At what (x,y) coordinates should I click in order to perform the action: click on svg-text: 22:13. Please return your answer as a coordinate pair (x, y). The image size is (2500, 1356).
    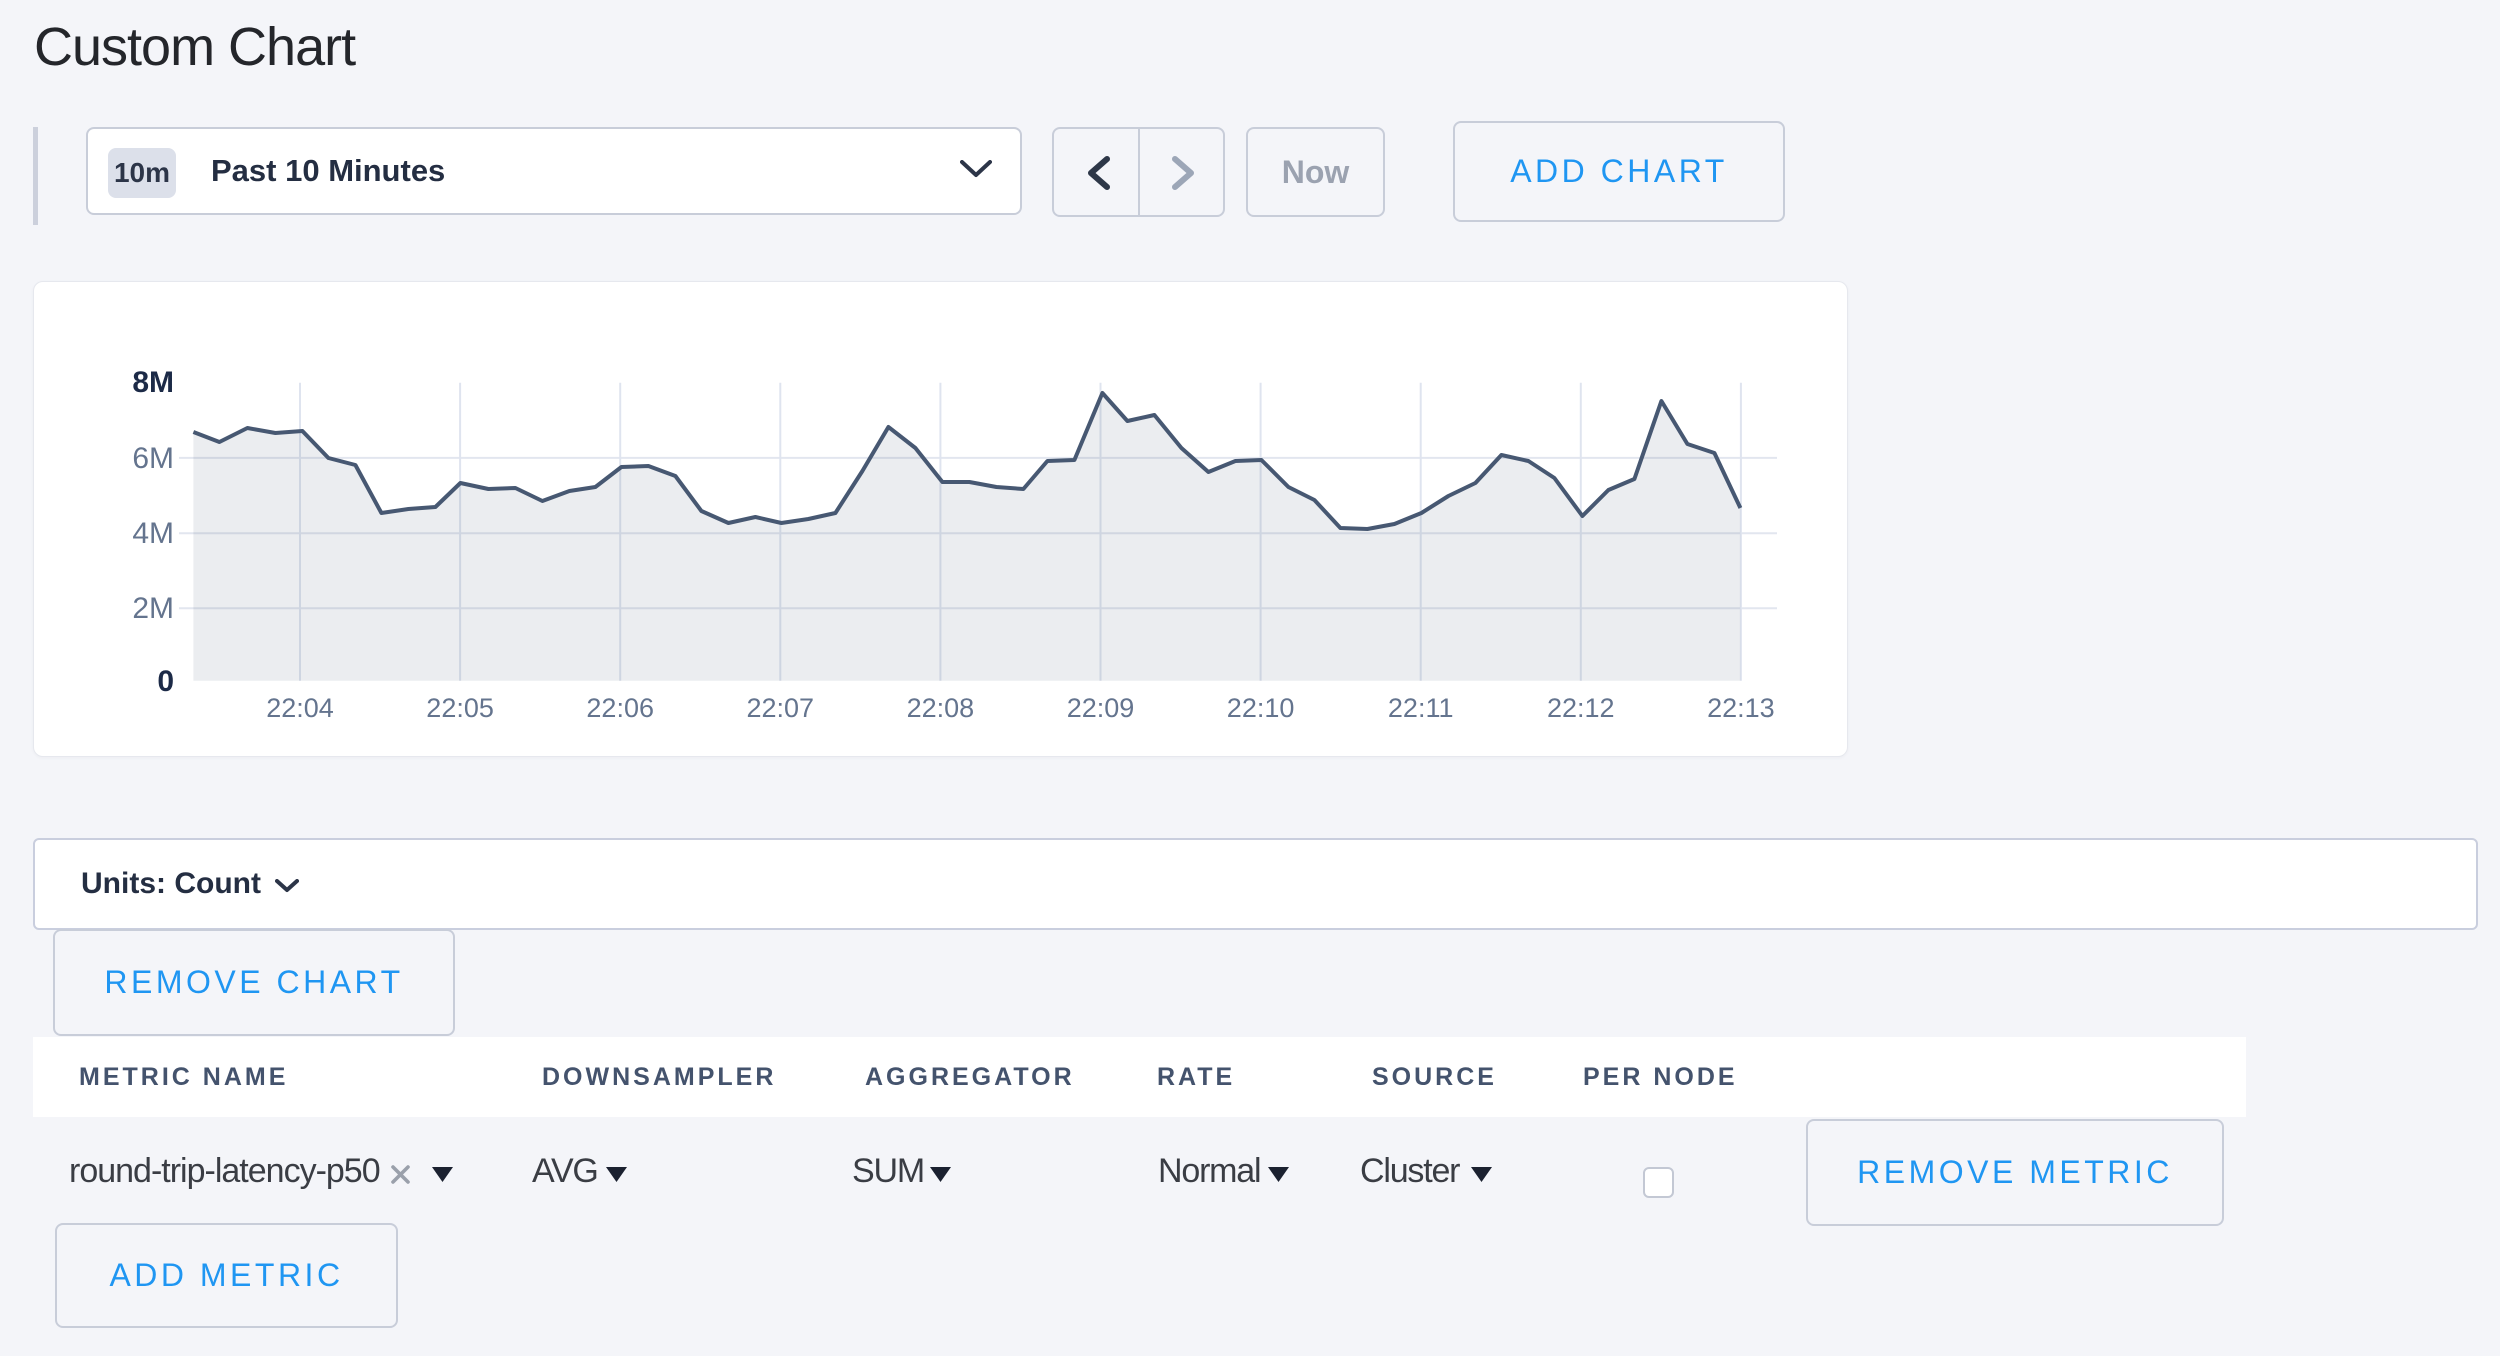
    Looking at the image, I should click on (1741, 708).